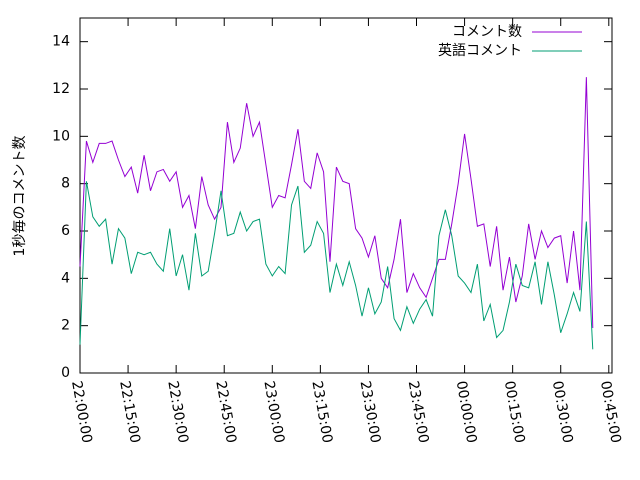 This screenshot has width=640, height=480. What do you see at coordinates (65, 326) in the screenshot?
I see `y-tick-label: 2` at bounding box center [65, 326].